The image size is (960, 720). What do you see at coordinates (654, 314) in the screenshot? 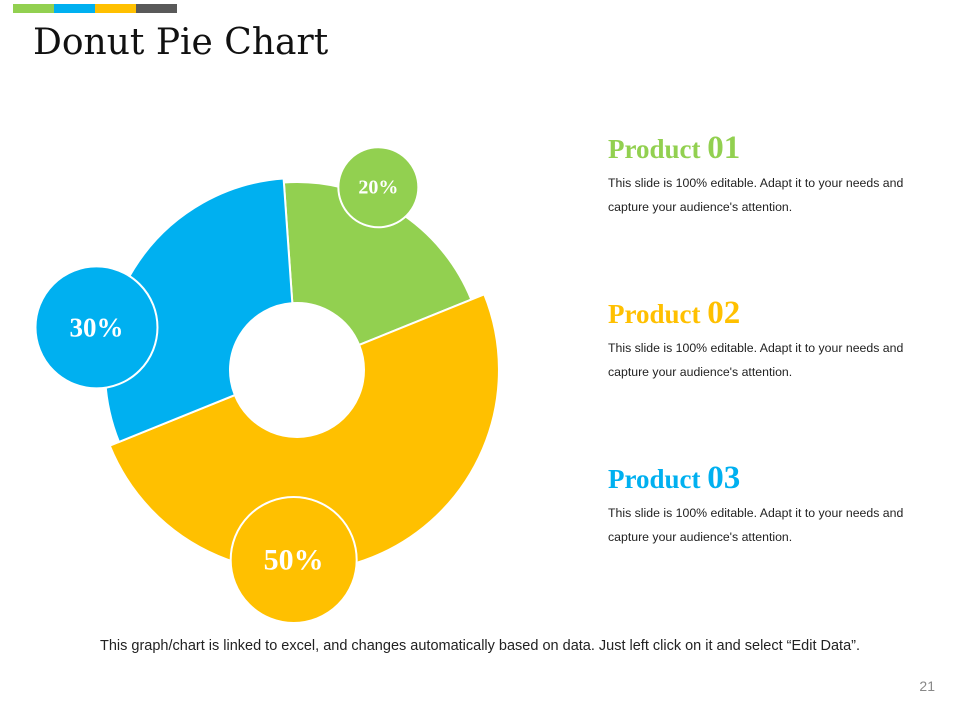
I see `product-02-word: Product` at bounding box center [654, 314].